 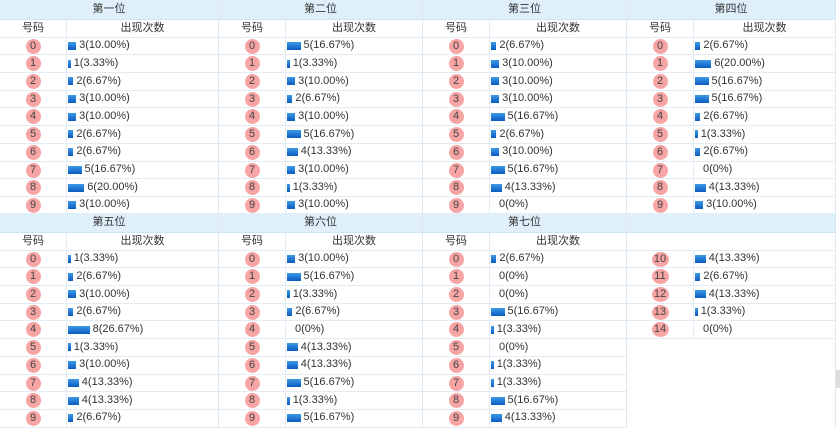 I want to click on count-cell: 0(0%), so click(x=558, y=276).